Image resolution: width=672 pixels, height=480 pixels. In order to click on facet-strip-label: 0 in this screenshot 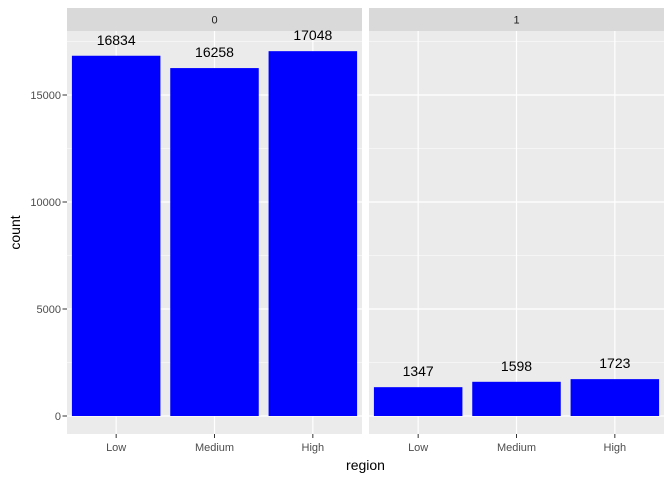, I will do `click(214, 21)`.